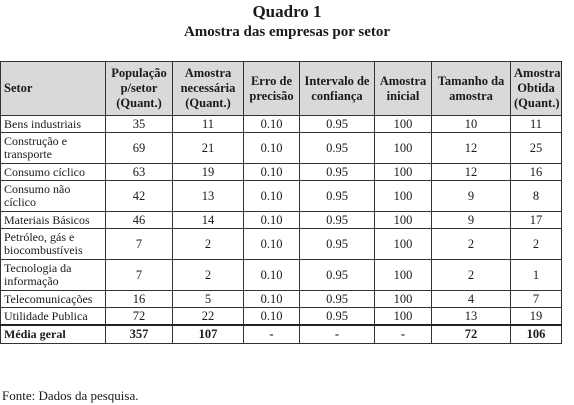 The width and height of the screenshot is (574, 405). I want to click on sector-cell: Bens industriais, so click(53, 124).